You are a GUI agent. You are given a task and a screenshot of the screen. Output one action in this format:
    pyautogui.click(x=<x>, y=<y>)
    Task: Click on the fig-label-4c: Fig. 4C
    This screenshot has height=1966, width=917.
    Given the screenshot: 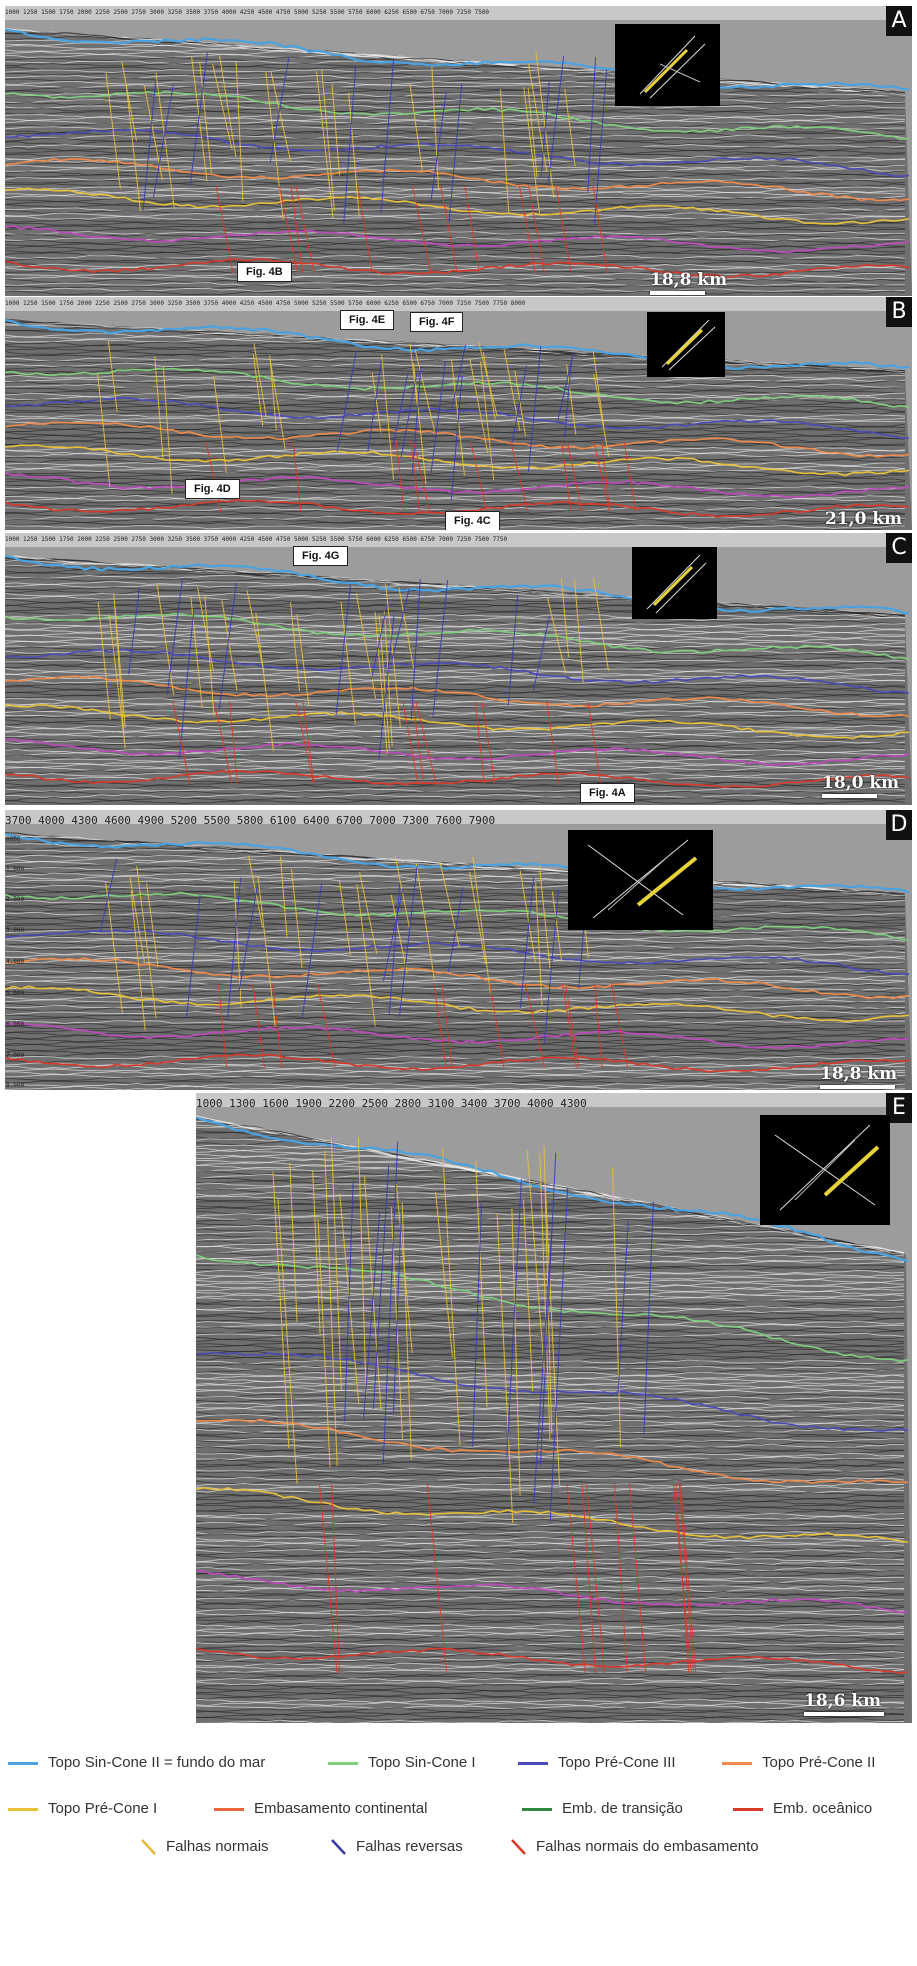 What is the action you would take?
    pyautogui.click(x=472, y=520)
    